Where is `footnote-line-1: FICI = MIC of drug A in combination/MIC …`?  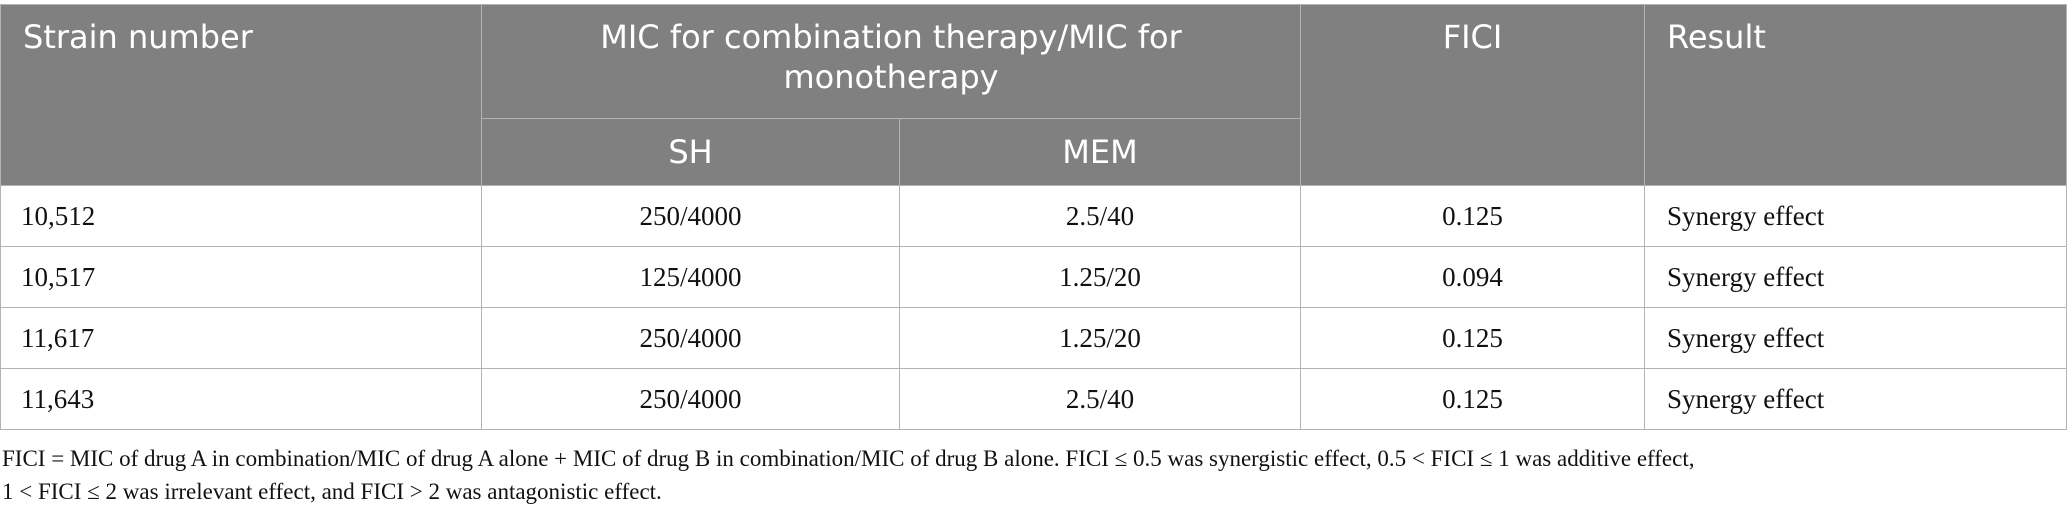 footnote-line-1: FICI = MIC of drug A in combination/MIC … is located at coordinates (848, 458).